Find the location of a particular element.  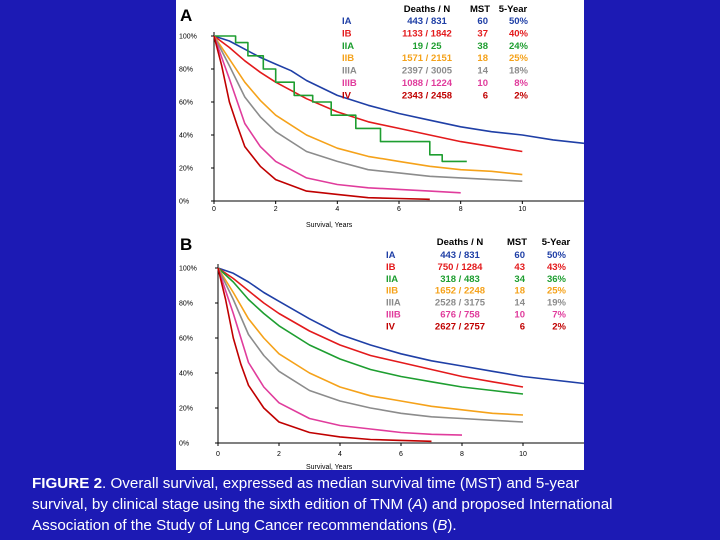

panel-b-x-tick-label: 0 is located at coordinates (218, 454).